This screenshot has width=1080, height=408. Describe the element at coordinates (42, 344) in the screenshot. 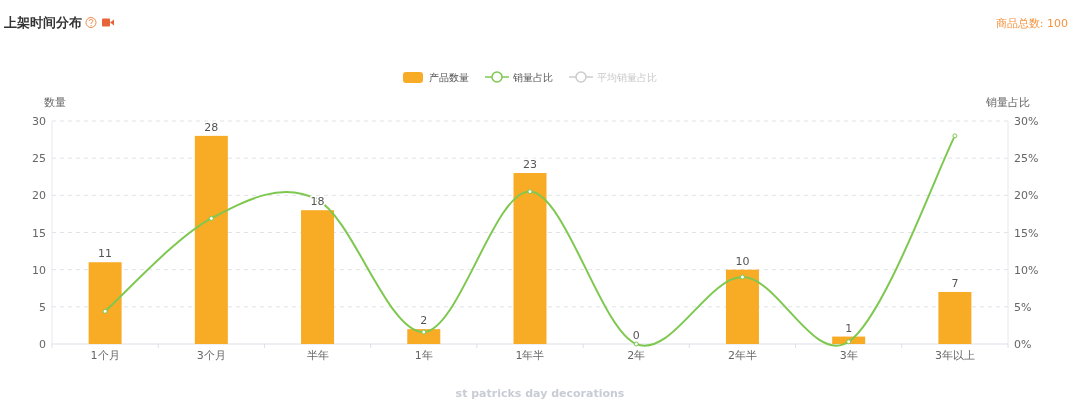

I see `y-tick-label: 0` at that location.